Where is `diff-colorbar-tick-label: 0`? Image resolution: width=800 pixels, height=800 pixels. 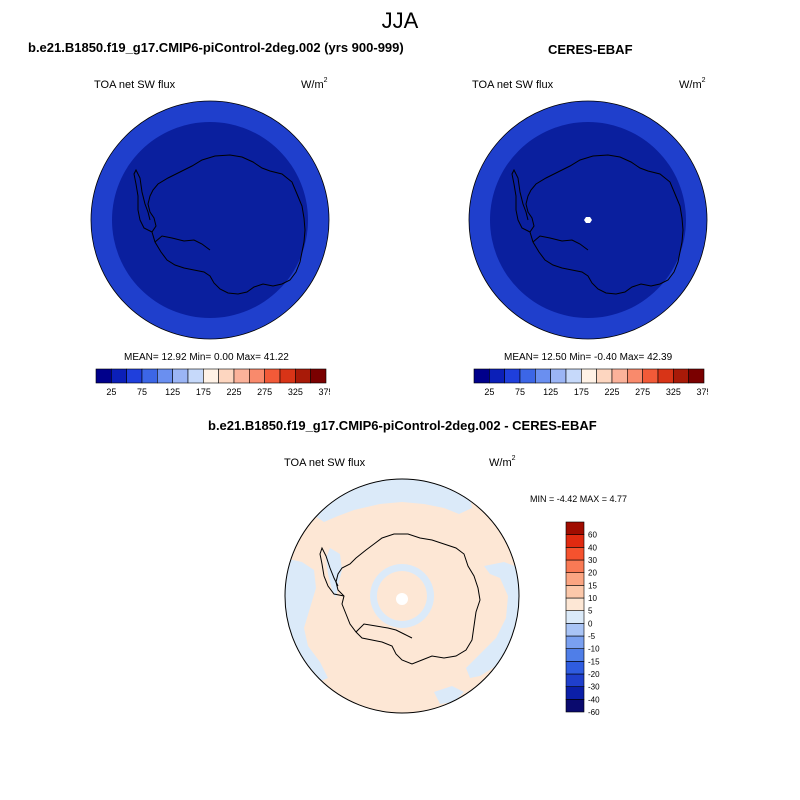 diff-colorbar-tick-label: 0 is located at coordinates (590, 623).